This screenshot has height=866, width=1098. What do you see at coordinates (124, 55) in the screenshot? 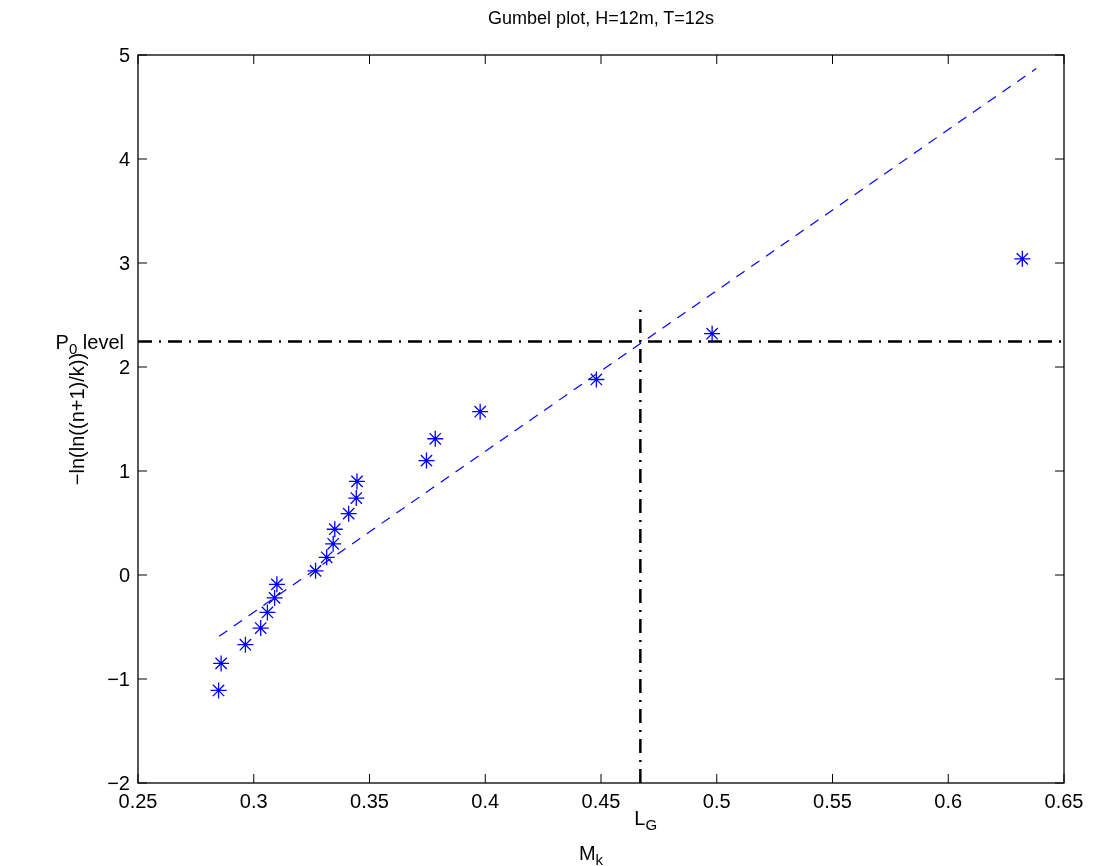
I see `y-tick-label: 5` at bounding box center [124, 55].